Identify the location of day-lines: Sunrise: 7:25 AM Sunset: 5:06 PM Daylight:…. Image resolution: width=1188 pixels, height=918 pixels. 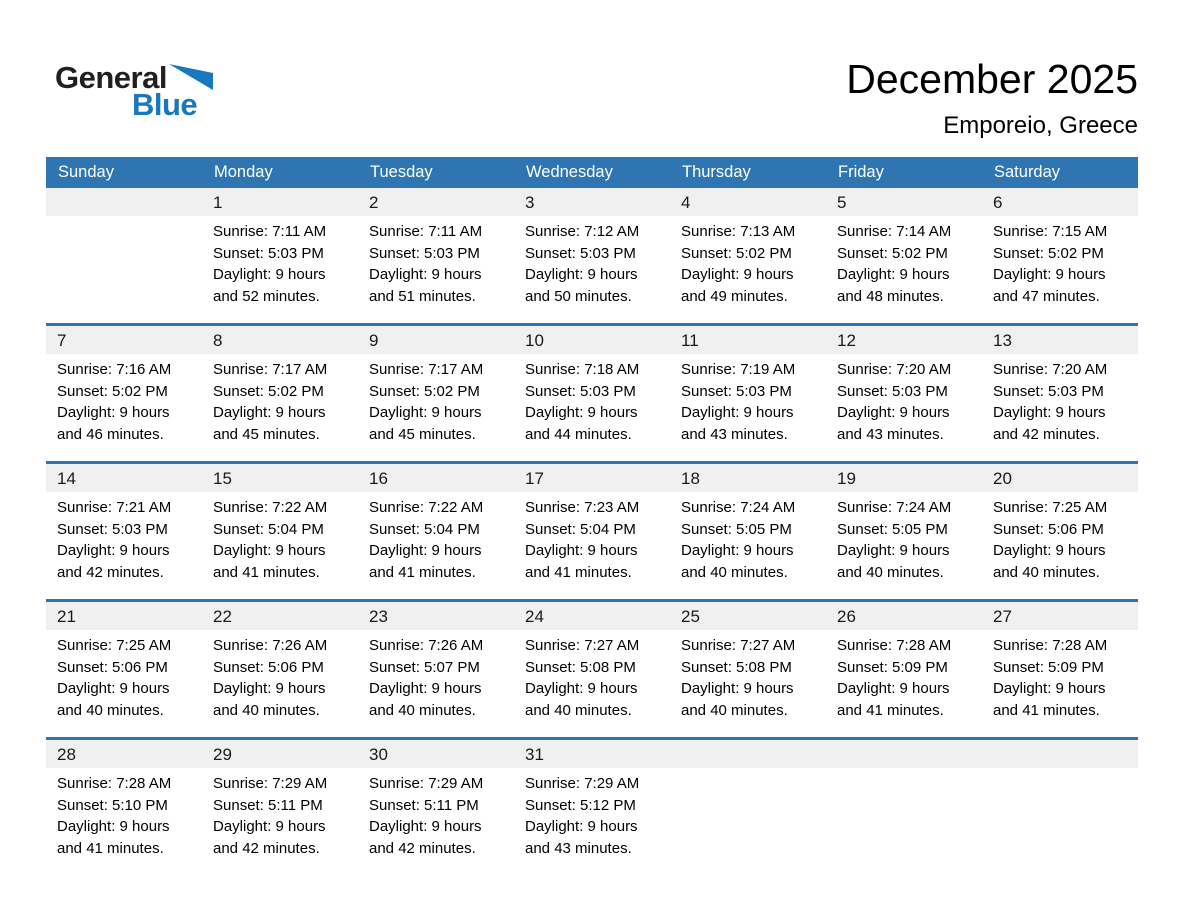
(1061, 540).